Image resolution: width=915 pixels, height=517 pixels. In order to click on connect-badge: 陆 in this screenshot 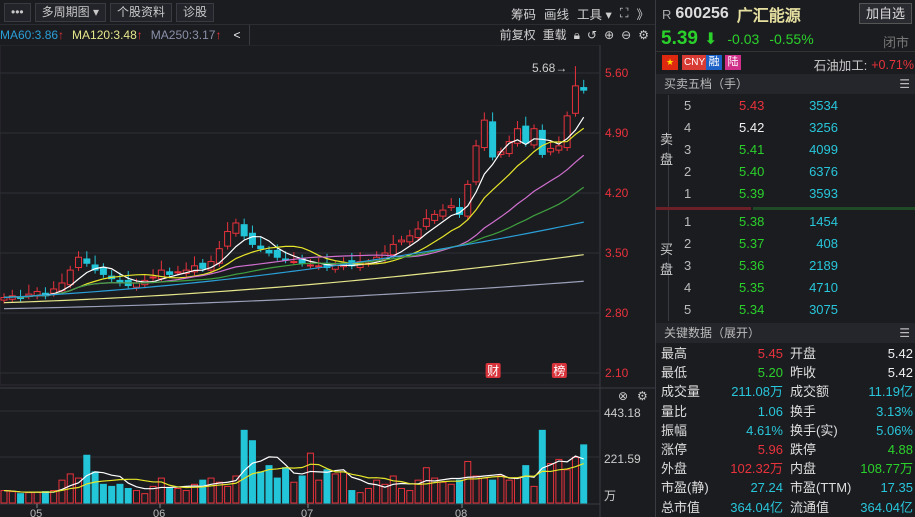, I will do `click(733, 62)`.